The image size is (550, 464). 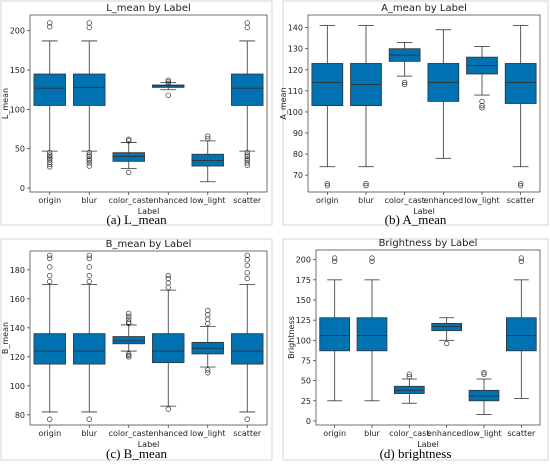 I want to click on box-scatter, so click(x=521, y=327).